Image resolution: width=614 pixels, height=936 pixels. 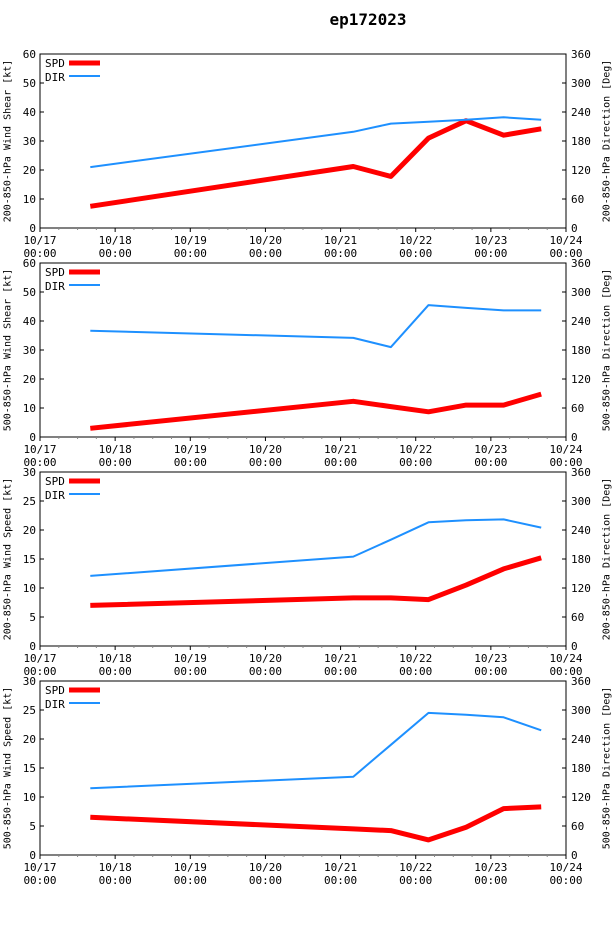 I want to click on x-tick-date: 10/24, so click(x=565, y=449).